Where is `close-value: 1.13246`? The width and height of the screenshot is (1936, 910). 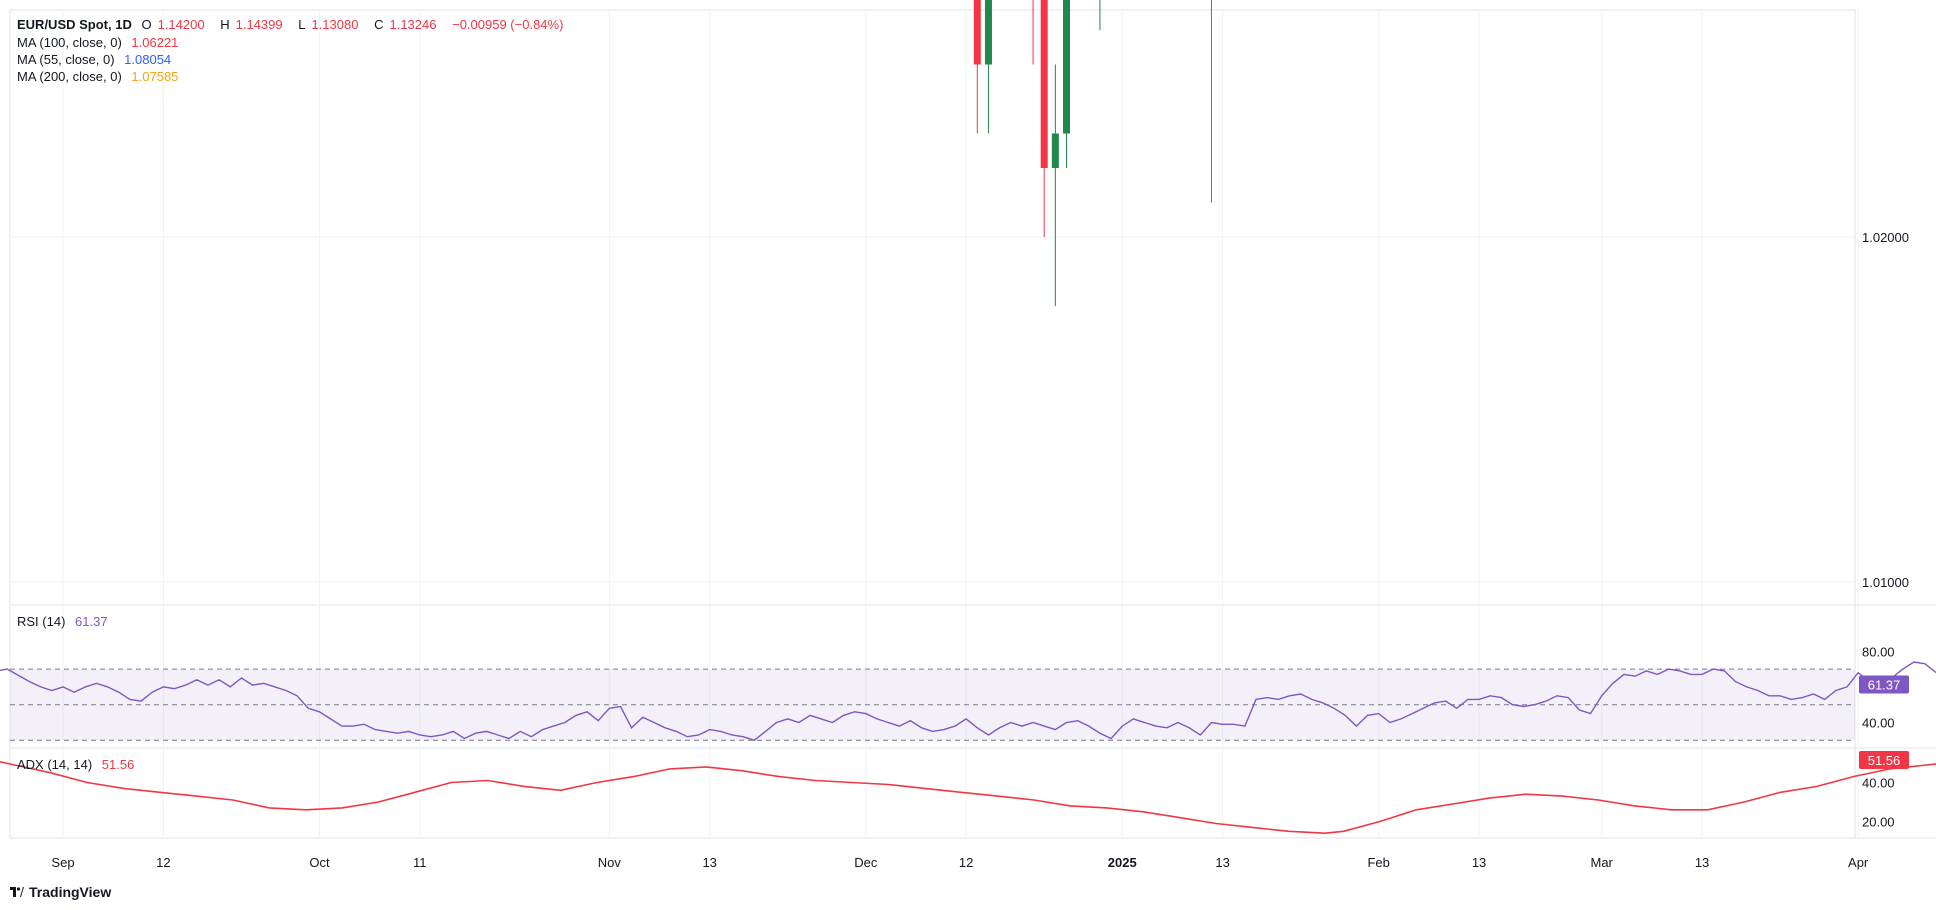 close-value: 1.13246 is located at coordinates (413, 24).